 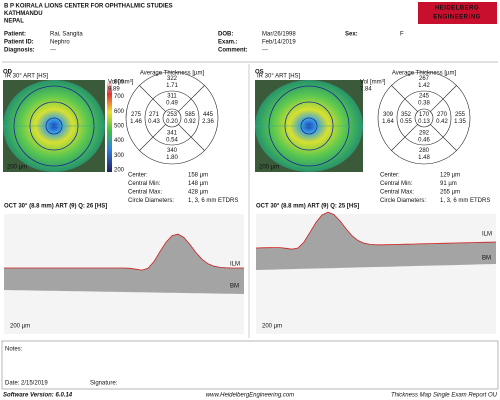 I want to click on field-label: Patient ID:, so click(x=19, y=43).